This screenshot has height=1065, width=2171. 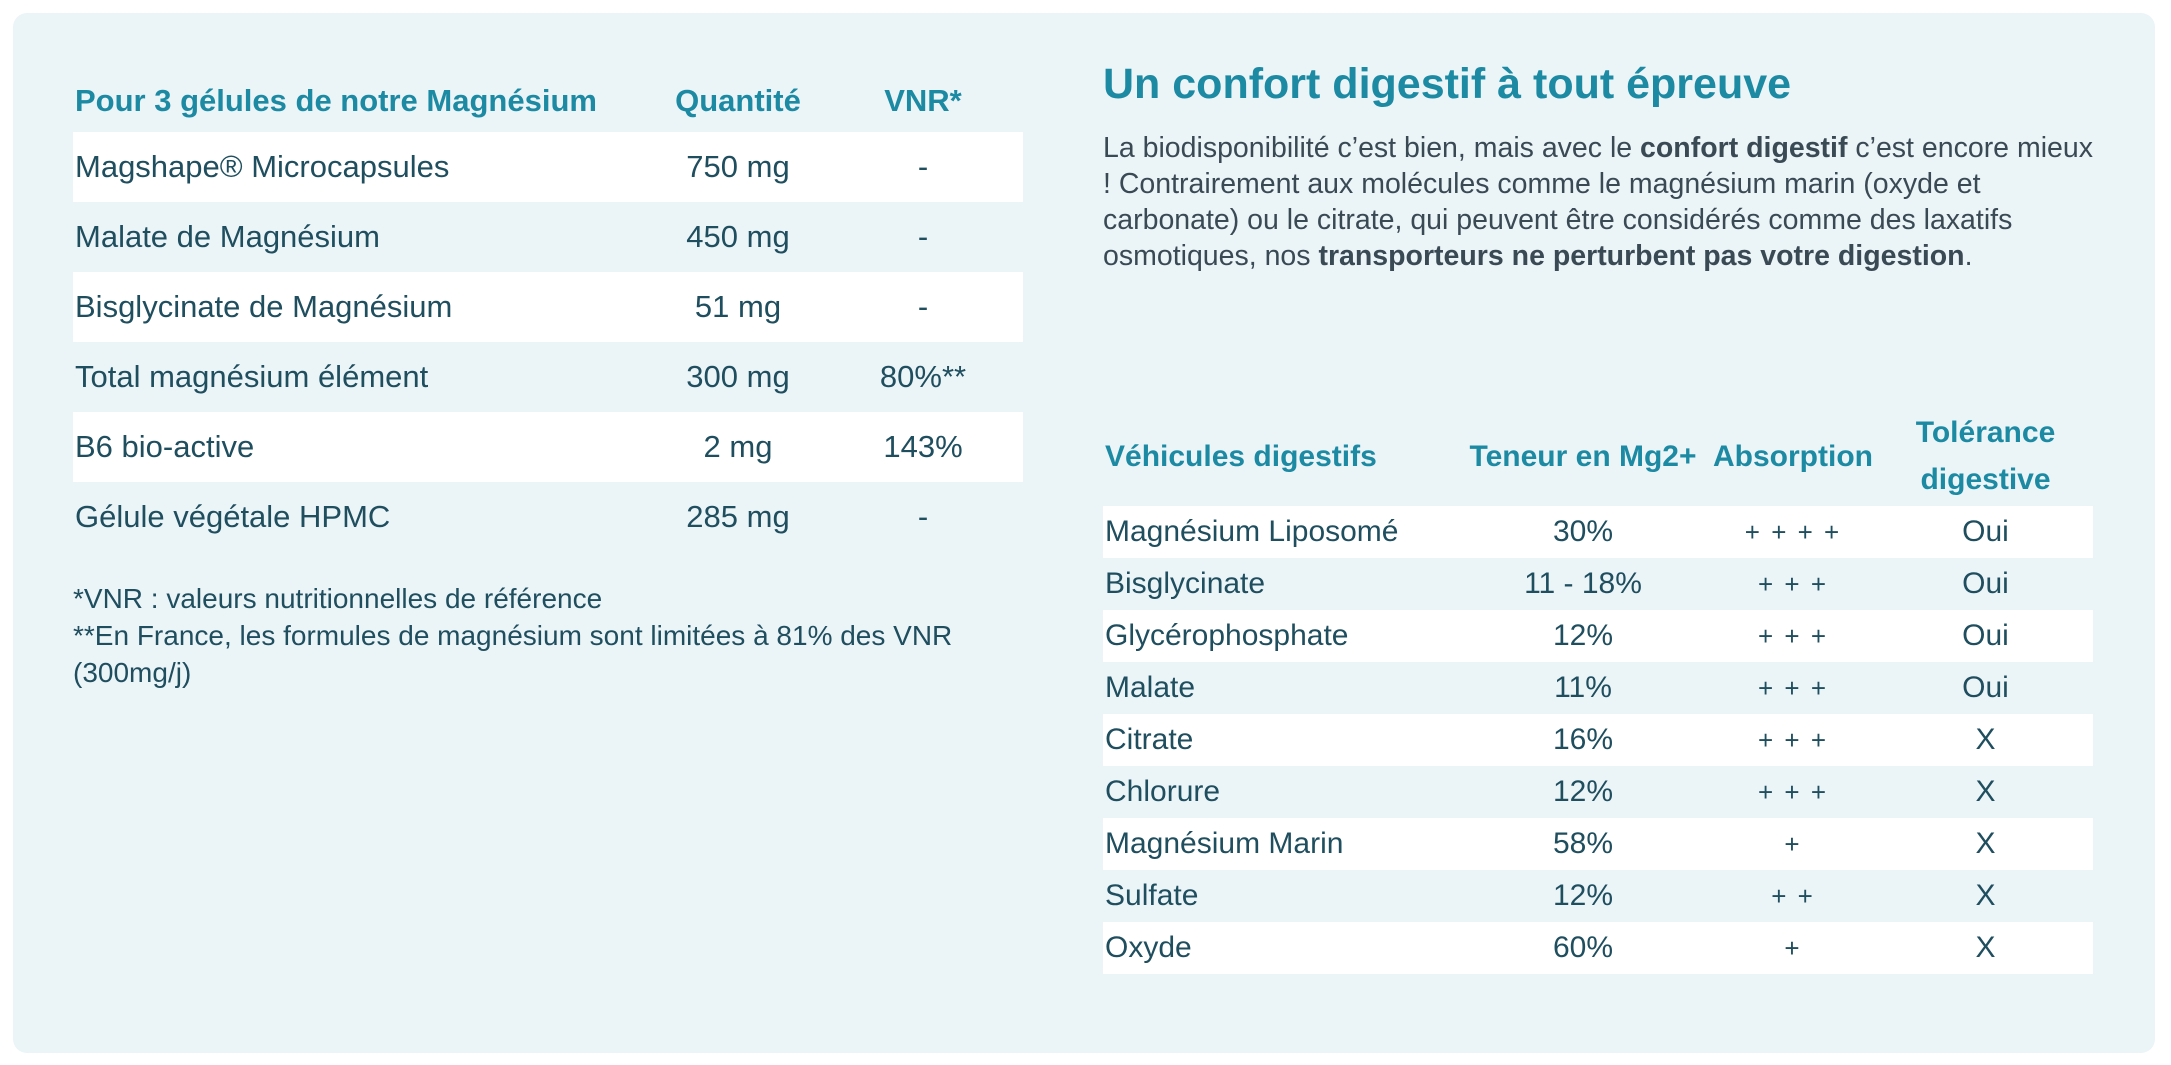 What do you see at coordinates (1583, 687) in the screenshot?
I see `vehicle-content: 11%` at bounding box center [1583, 687].